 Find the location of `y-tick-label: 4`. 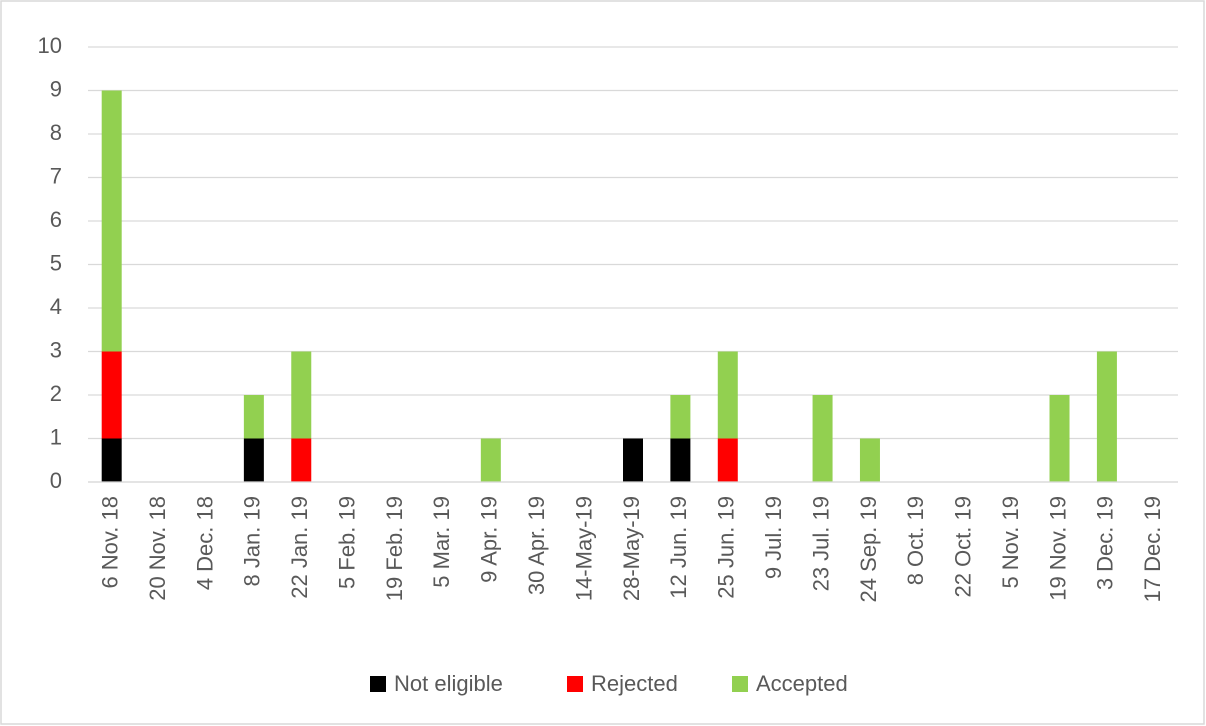

y-tick-label: 4 is located at coordinates (56, 306).